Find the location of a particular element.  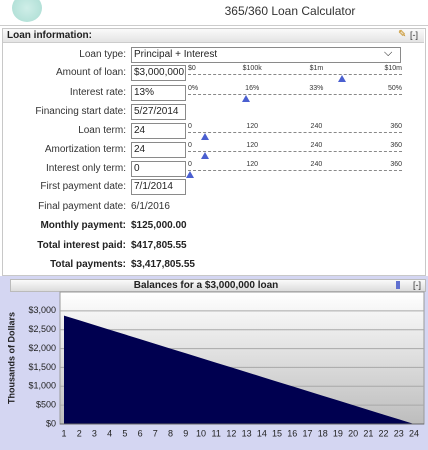

text-input: 13% is located at coordinates (158, 93).